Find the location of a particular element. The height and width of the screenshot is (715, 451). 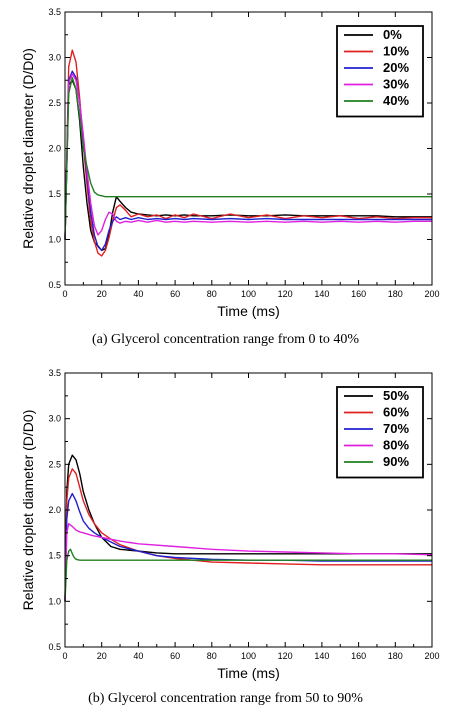

legend-label: 20% is located at coordinates (396, 67).